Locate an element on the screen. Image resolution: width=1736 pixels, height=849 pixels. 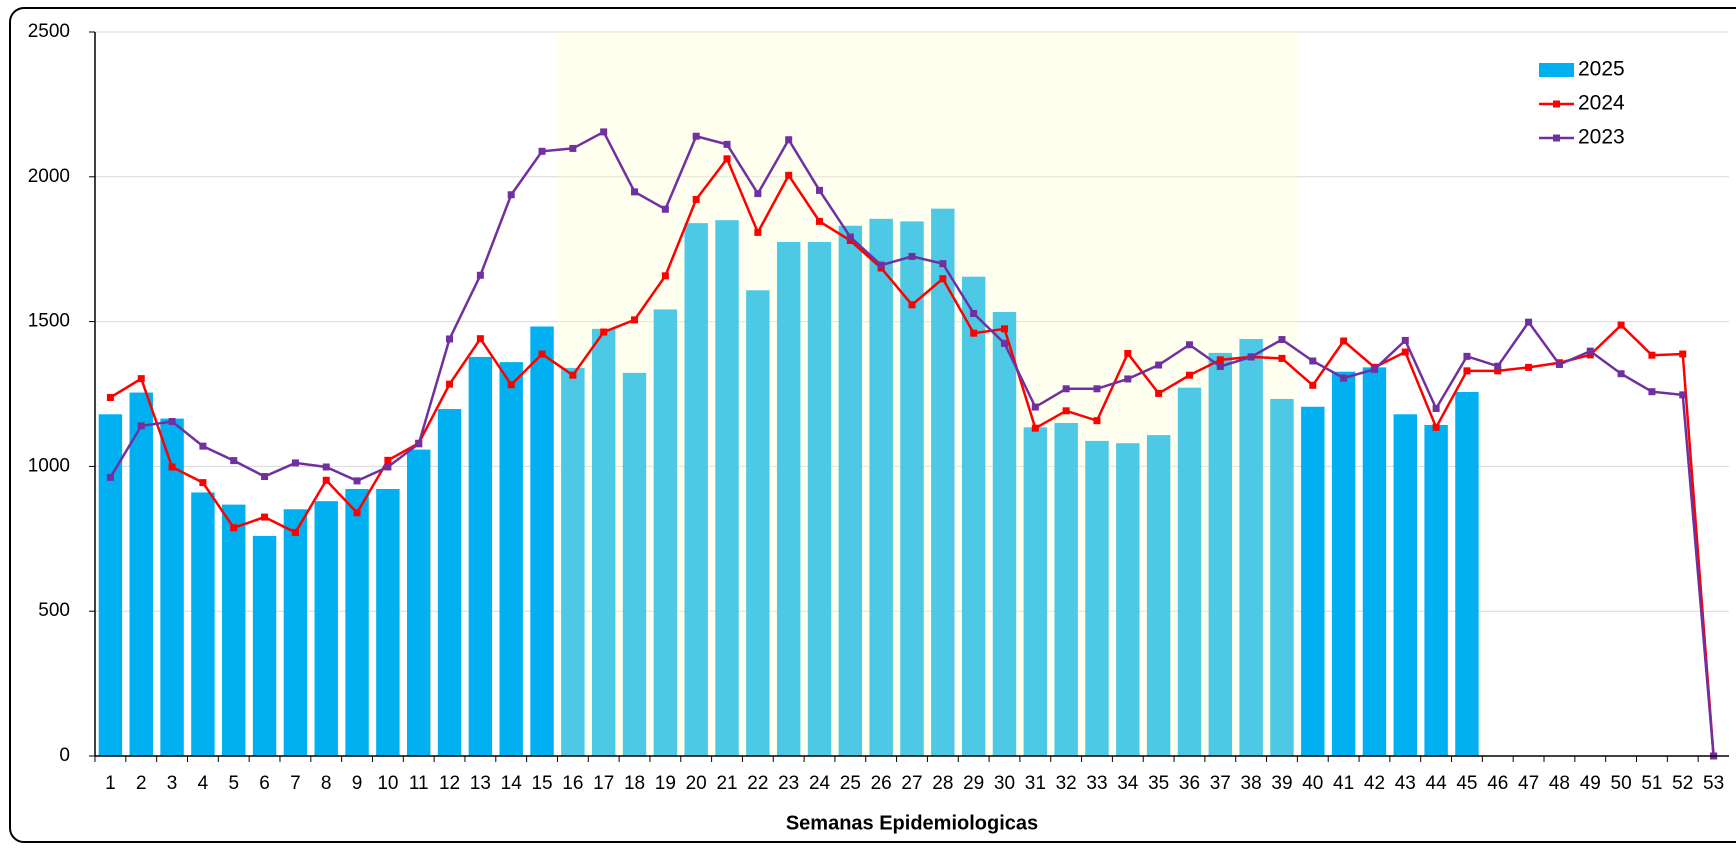
x-tick-label: 51 is located at coordinates (1651, 783).